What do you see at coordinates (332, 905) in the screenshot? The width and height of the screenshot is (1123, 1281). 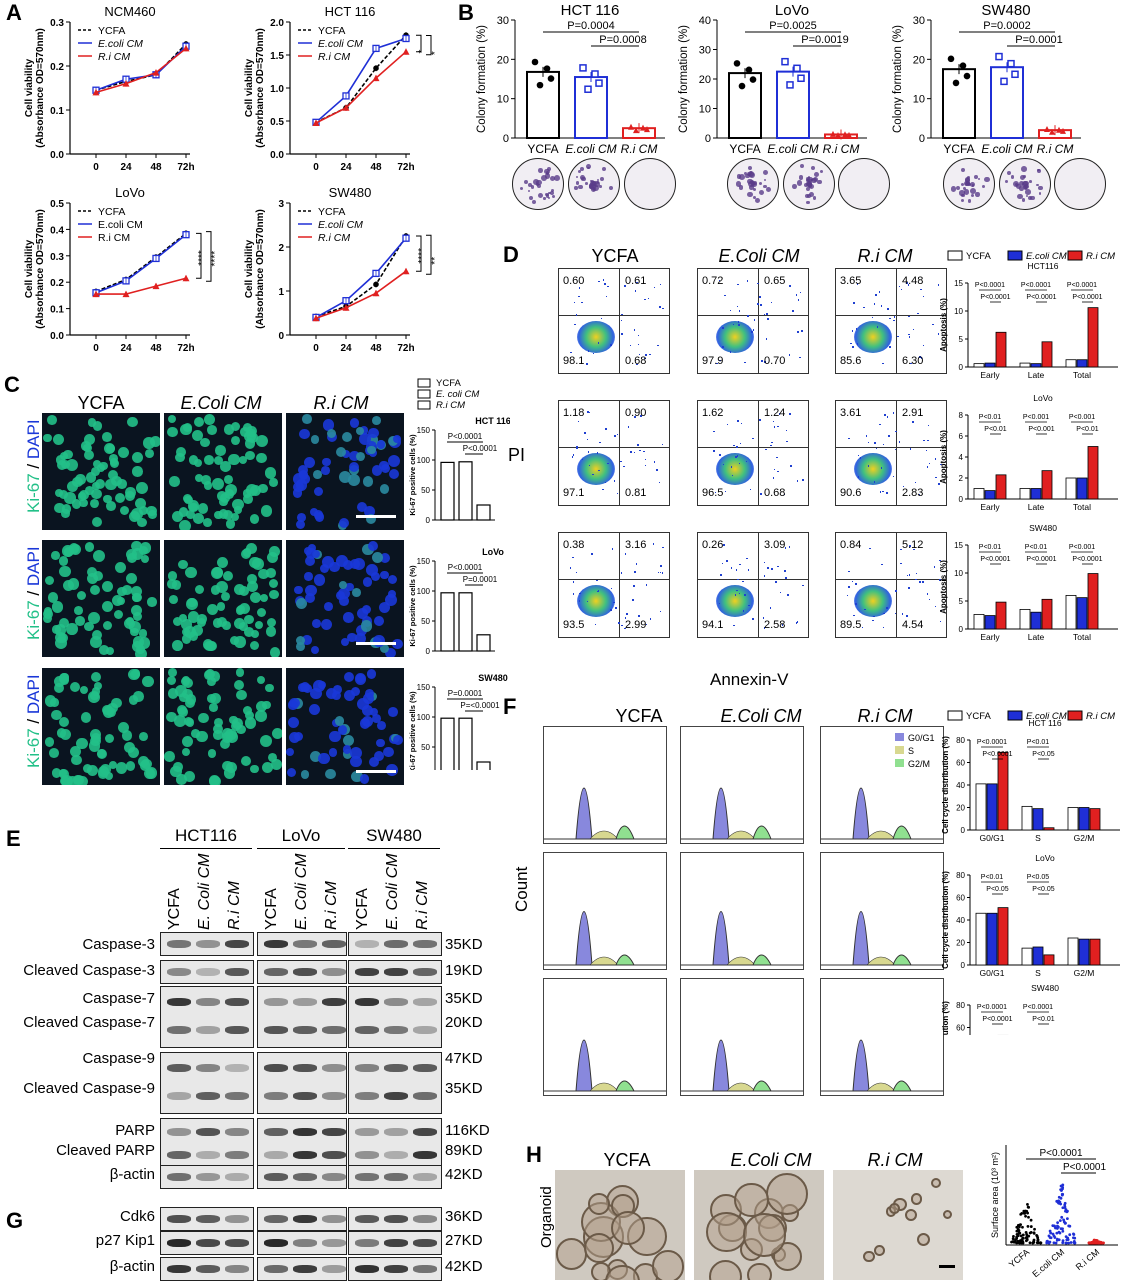 I see `e-lane-1-2: R.i CM` at bounding box center [332, 905].